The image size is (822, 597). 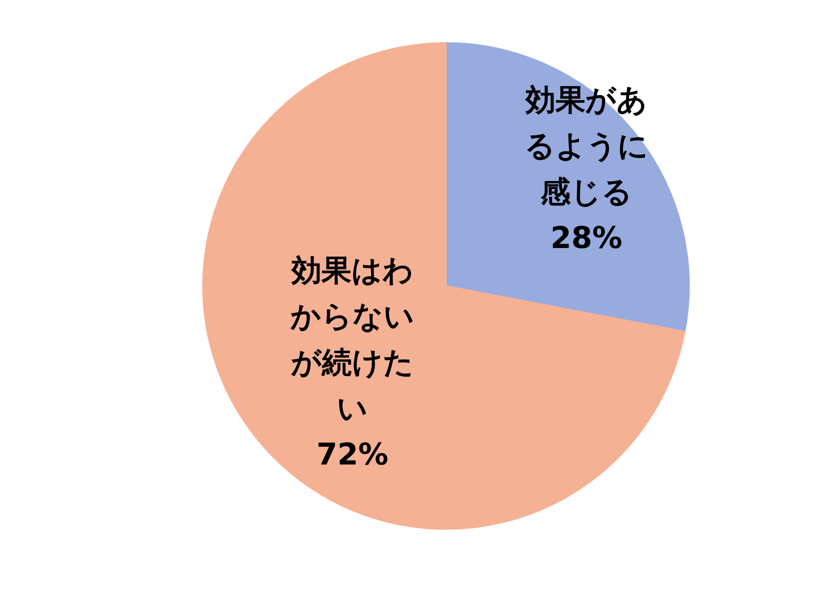 I want to click on pie-slice, so click(x=567, y=187).